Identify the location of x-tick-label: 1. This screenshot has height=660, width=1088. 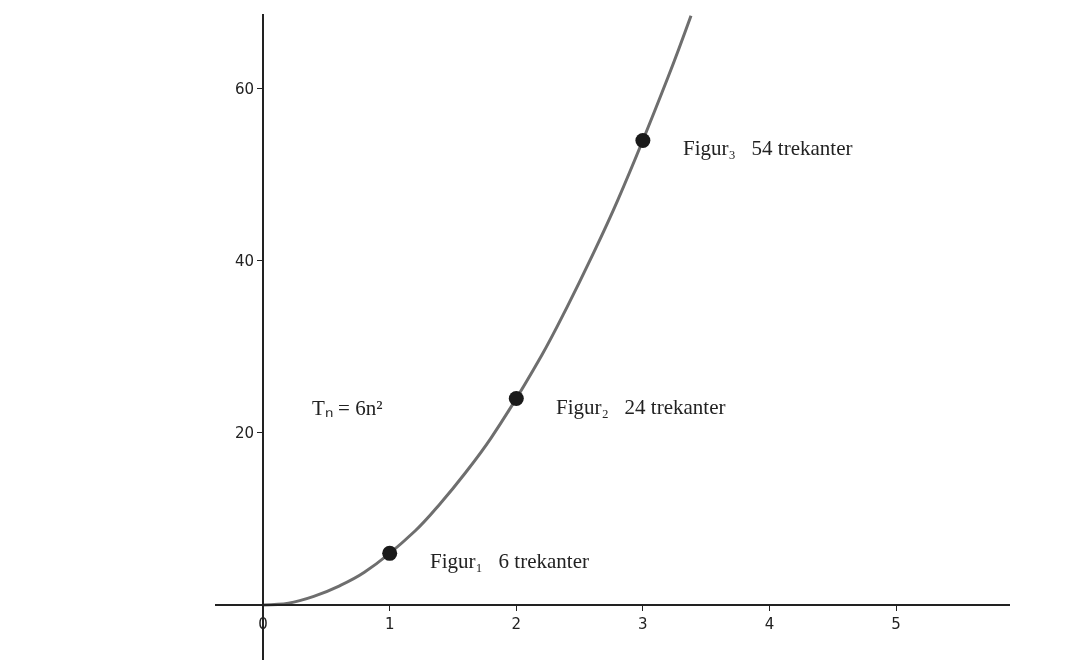
(389, 623).